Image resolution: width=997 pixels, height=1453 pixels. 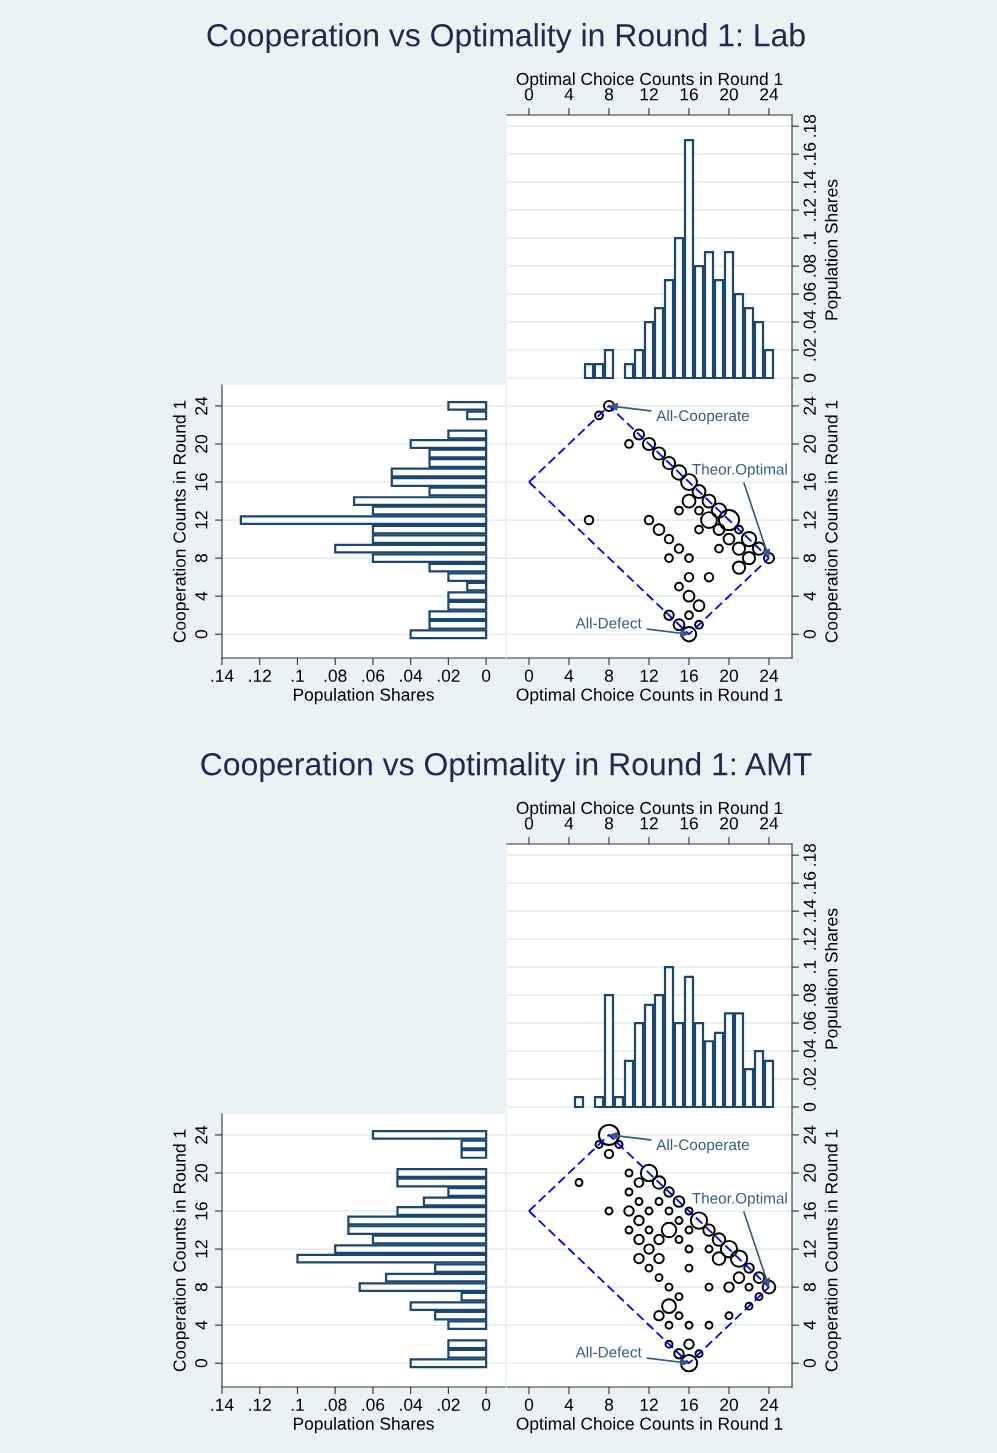 What do you see at coordinates (506, 767) in the screenshot?
I see `chart-title: Cooperation vs Optimality in Round 1: AMT` at bounding box center [506, 767].